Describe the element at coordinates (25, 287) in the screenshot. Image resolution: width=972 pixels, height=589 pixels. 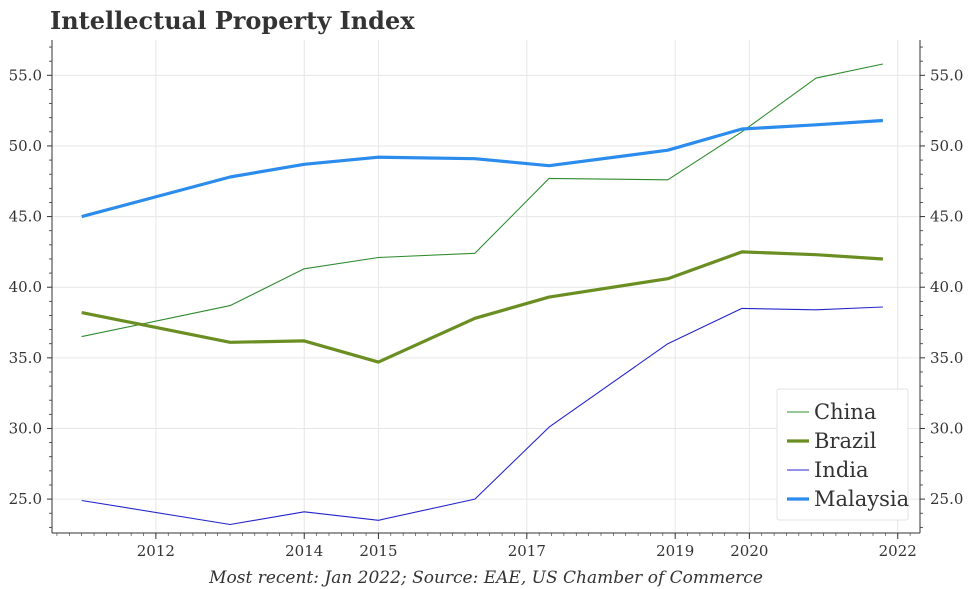
I see `y-tick-label-left: 40.0` at that location.